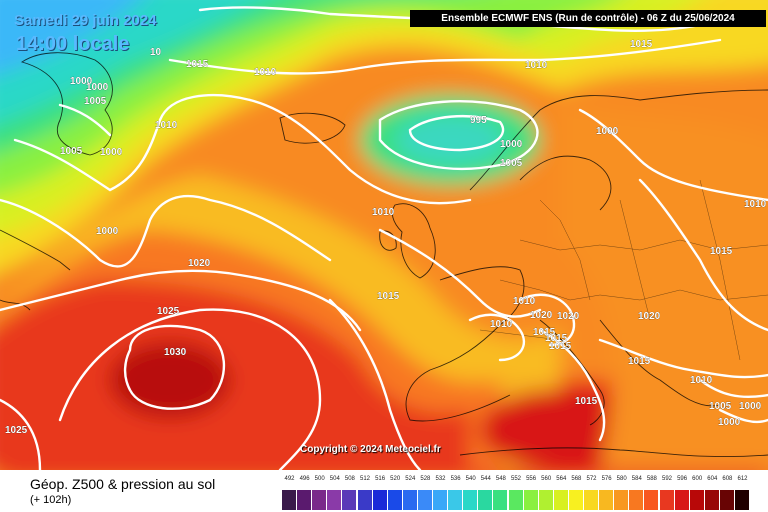  Describe the element at coordinates (591, 479) in the screenshot. I see `legend-tick-label: 572` at that location.